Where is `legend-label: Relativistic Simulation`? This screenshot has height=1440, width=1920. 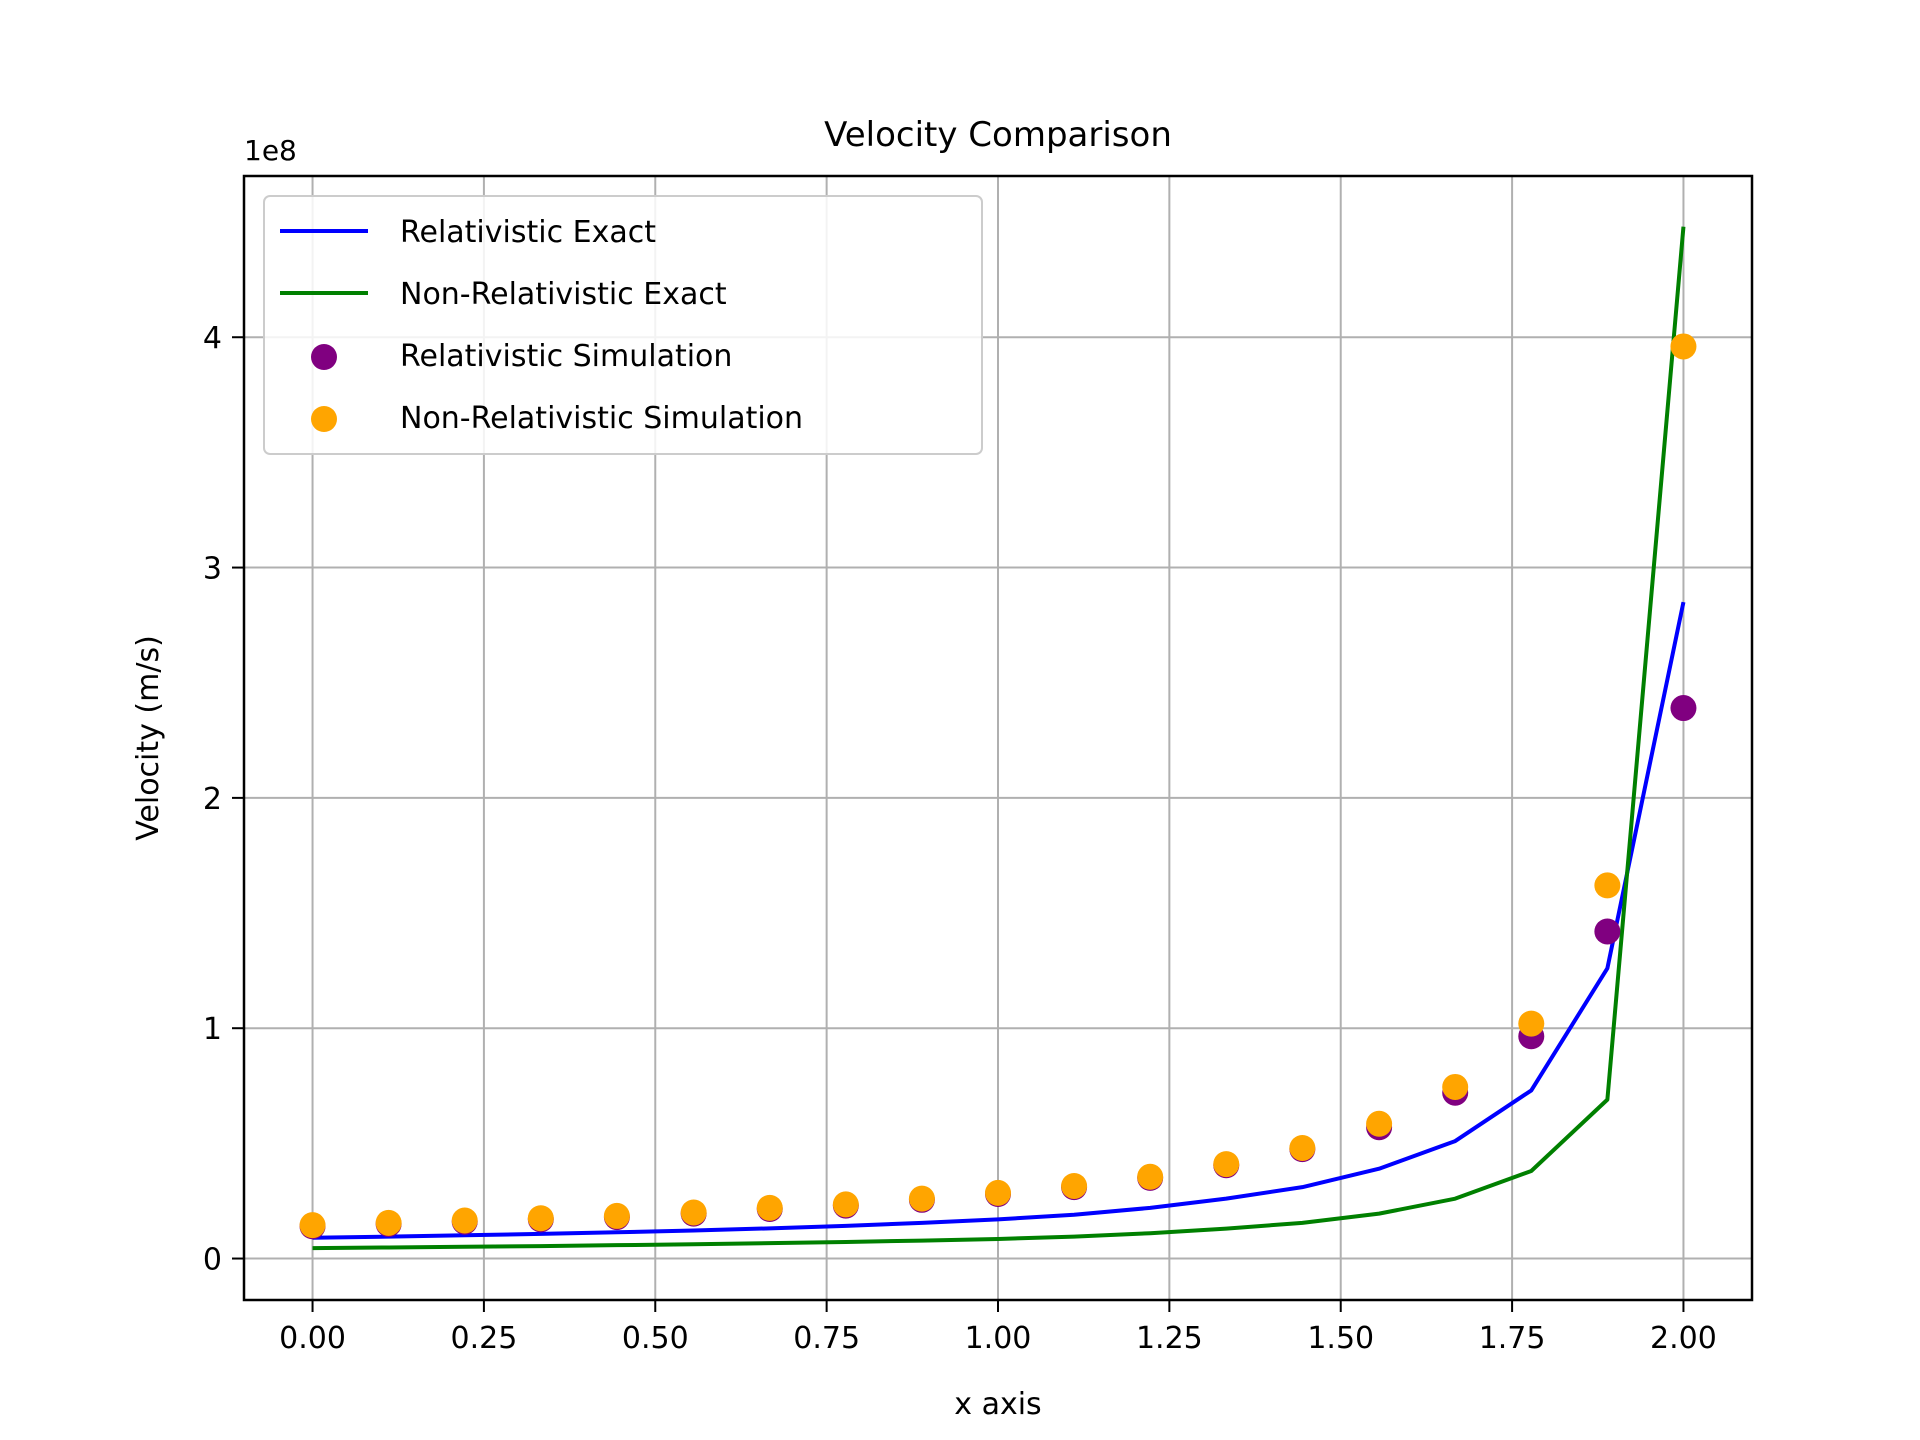 legend-label: Relativistic Simulation is located at coordinates (566, 356).